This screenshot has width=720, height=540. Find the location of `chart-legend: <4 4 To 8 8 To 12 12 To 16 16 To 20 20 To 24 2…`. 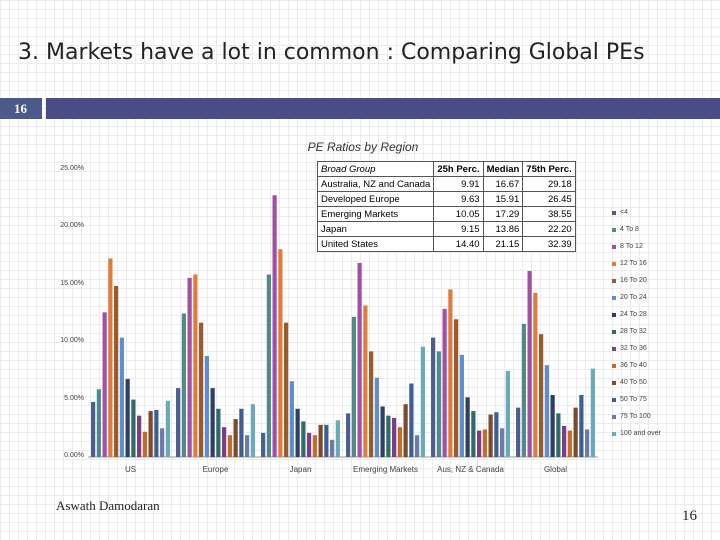

chart-legend: <4 4 To 8 8 To 12 12 To 16 16 To 20 20 To 24 2… is located at coordinates (636, 323).